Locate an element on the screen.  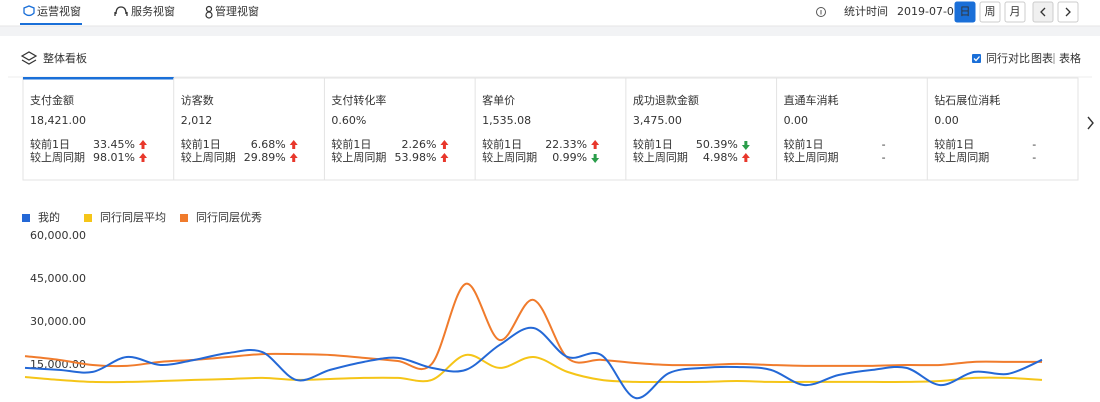
checkbox-check is located at coordinates (976, 59).